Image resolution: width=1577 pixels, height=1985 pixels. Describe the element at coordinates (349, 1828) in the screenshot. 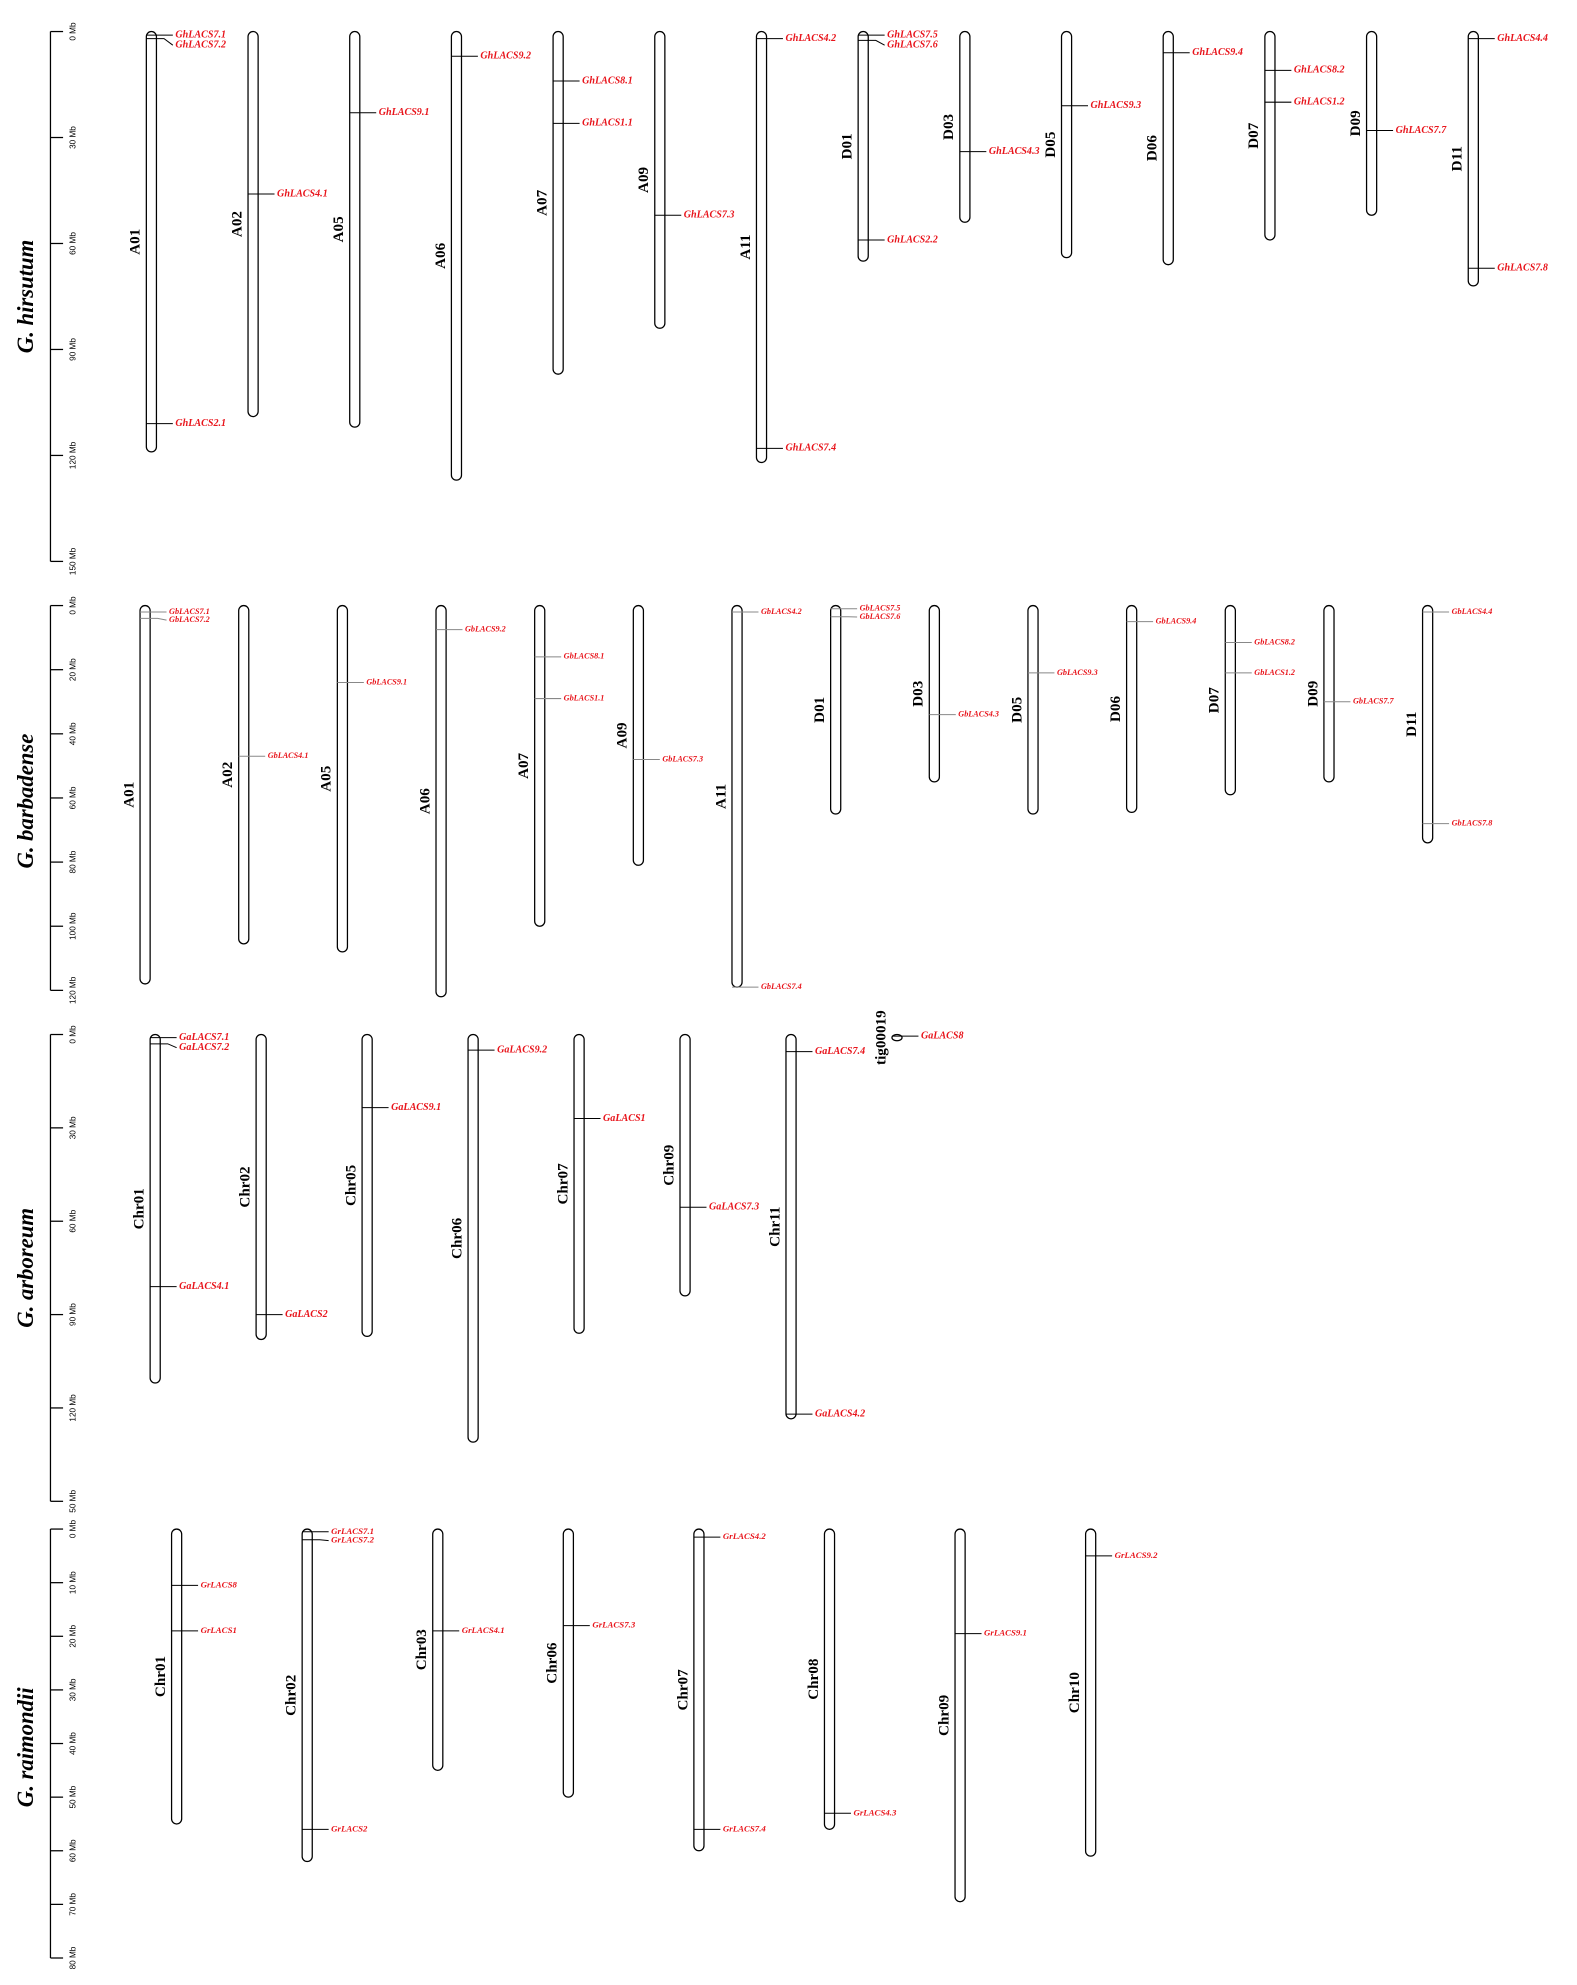

I see `gene-label: GrLACS2` at that location.